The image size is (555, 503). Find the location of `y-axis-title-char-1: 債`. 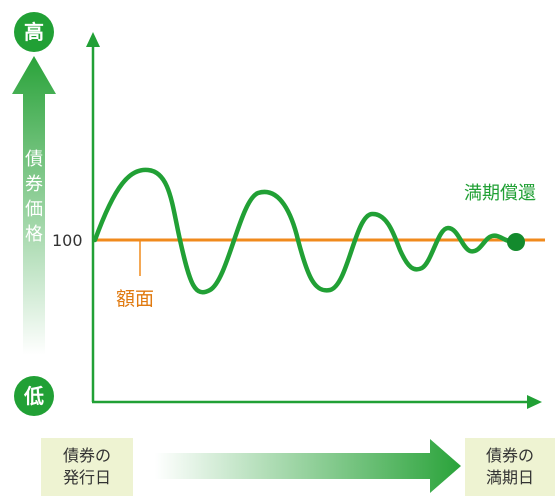

y-axis-title-char-1: 債 is located at coordinates (34, 159).